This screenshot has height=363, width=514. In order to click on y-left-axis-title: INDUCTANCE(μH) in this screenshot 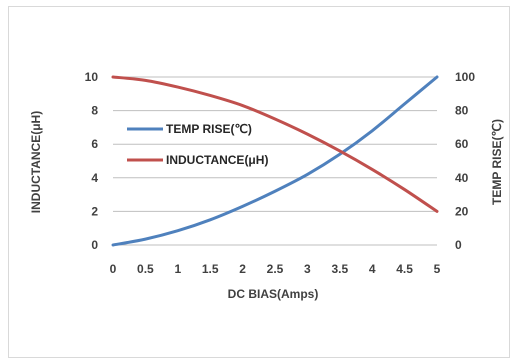, I will do `click(36, 162)`.